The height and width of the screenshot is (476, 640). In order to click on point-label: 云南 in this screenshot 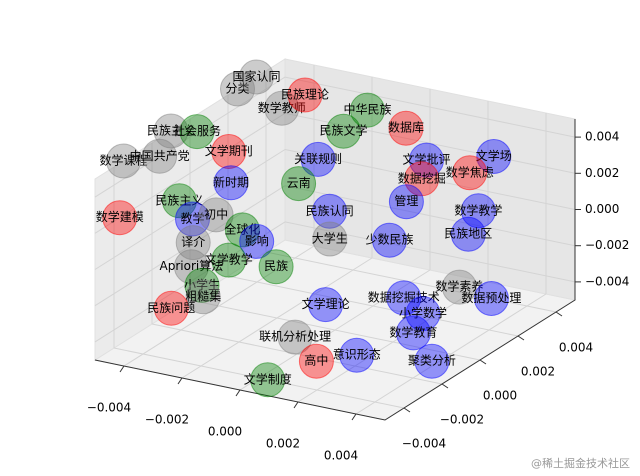, I will do `click(299, 182)`.